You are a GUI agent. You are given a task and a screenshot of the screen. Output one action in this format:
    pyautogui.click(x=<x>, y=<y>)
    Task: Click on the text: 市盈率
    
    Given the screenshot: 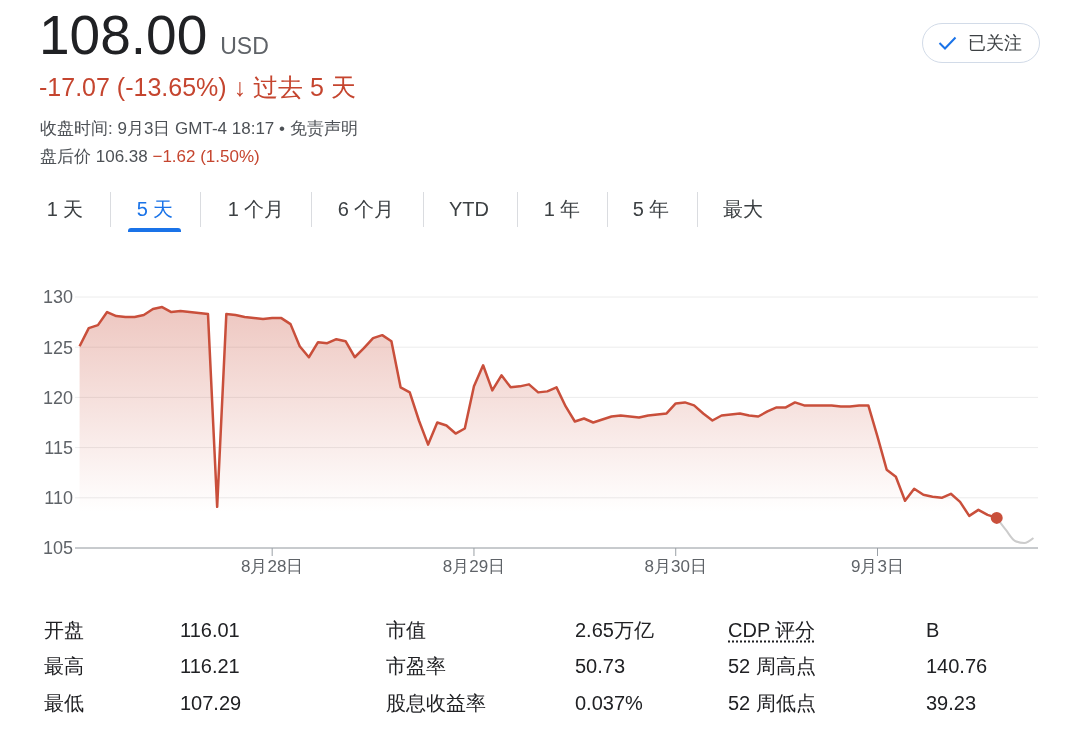 What is the action you would take?
    pyautogui.click(x=416, y=666)
    